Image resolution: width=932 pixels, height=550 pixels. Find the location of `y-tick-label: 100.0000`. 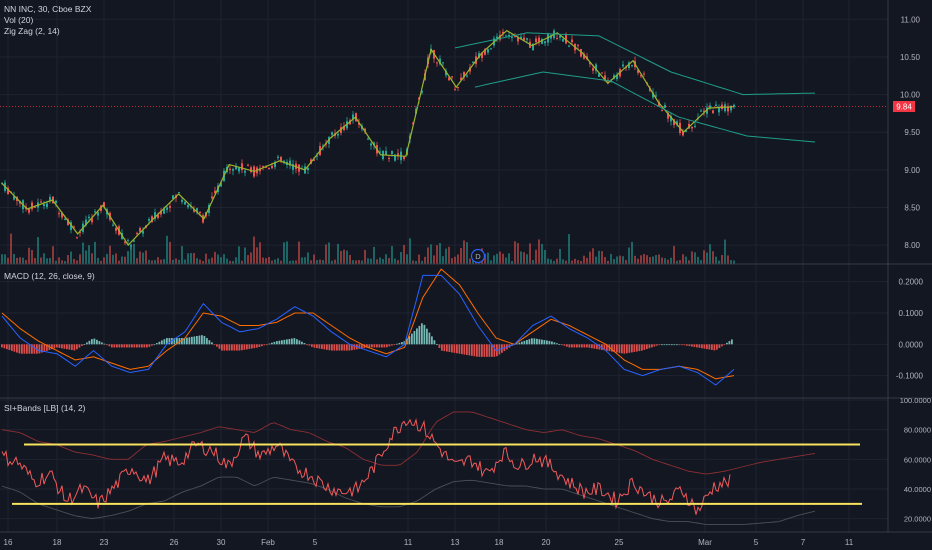

y-tick-label: 100.0000 is located at coordinates (915, 400).